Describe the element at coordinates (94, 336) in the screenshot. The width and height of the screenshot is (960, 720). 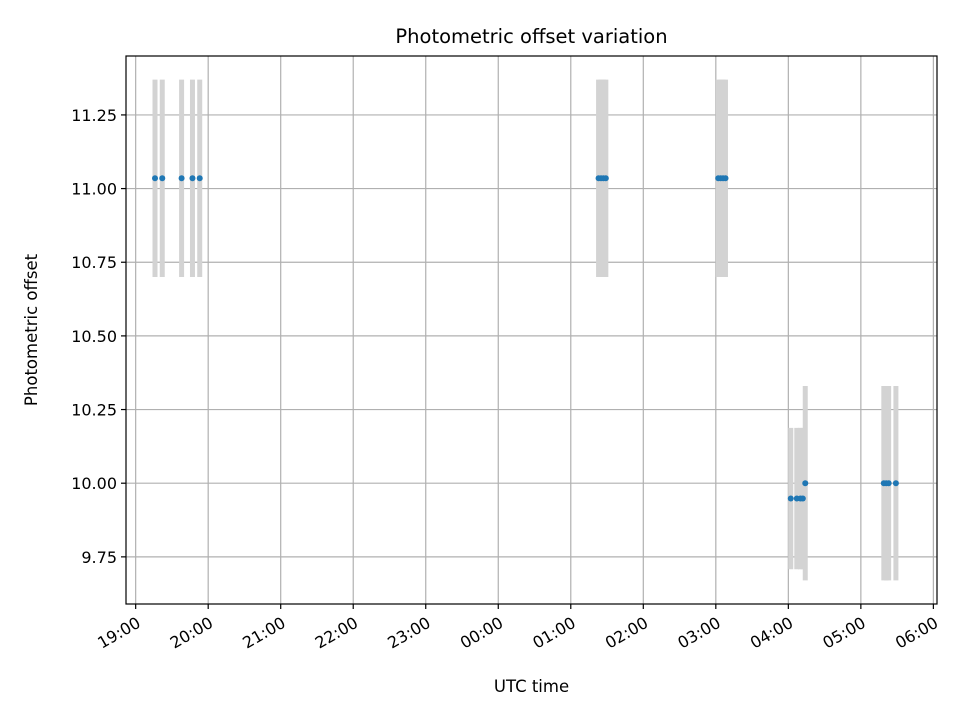
I see `y-tick-label: 10.50` at that location.